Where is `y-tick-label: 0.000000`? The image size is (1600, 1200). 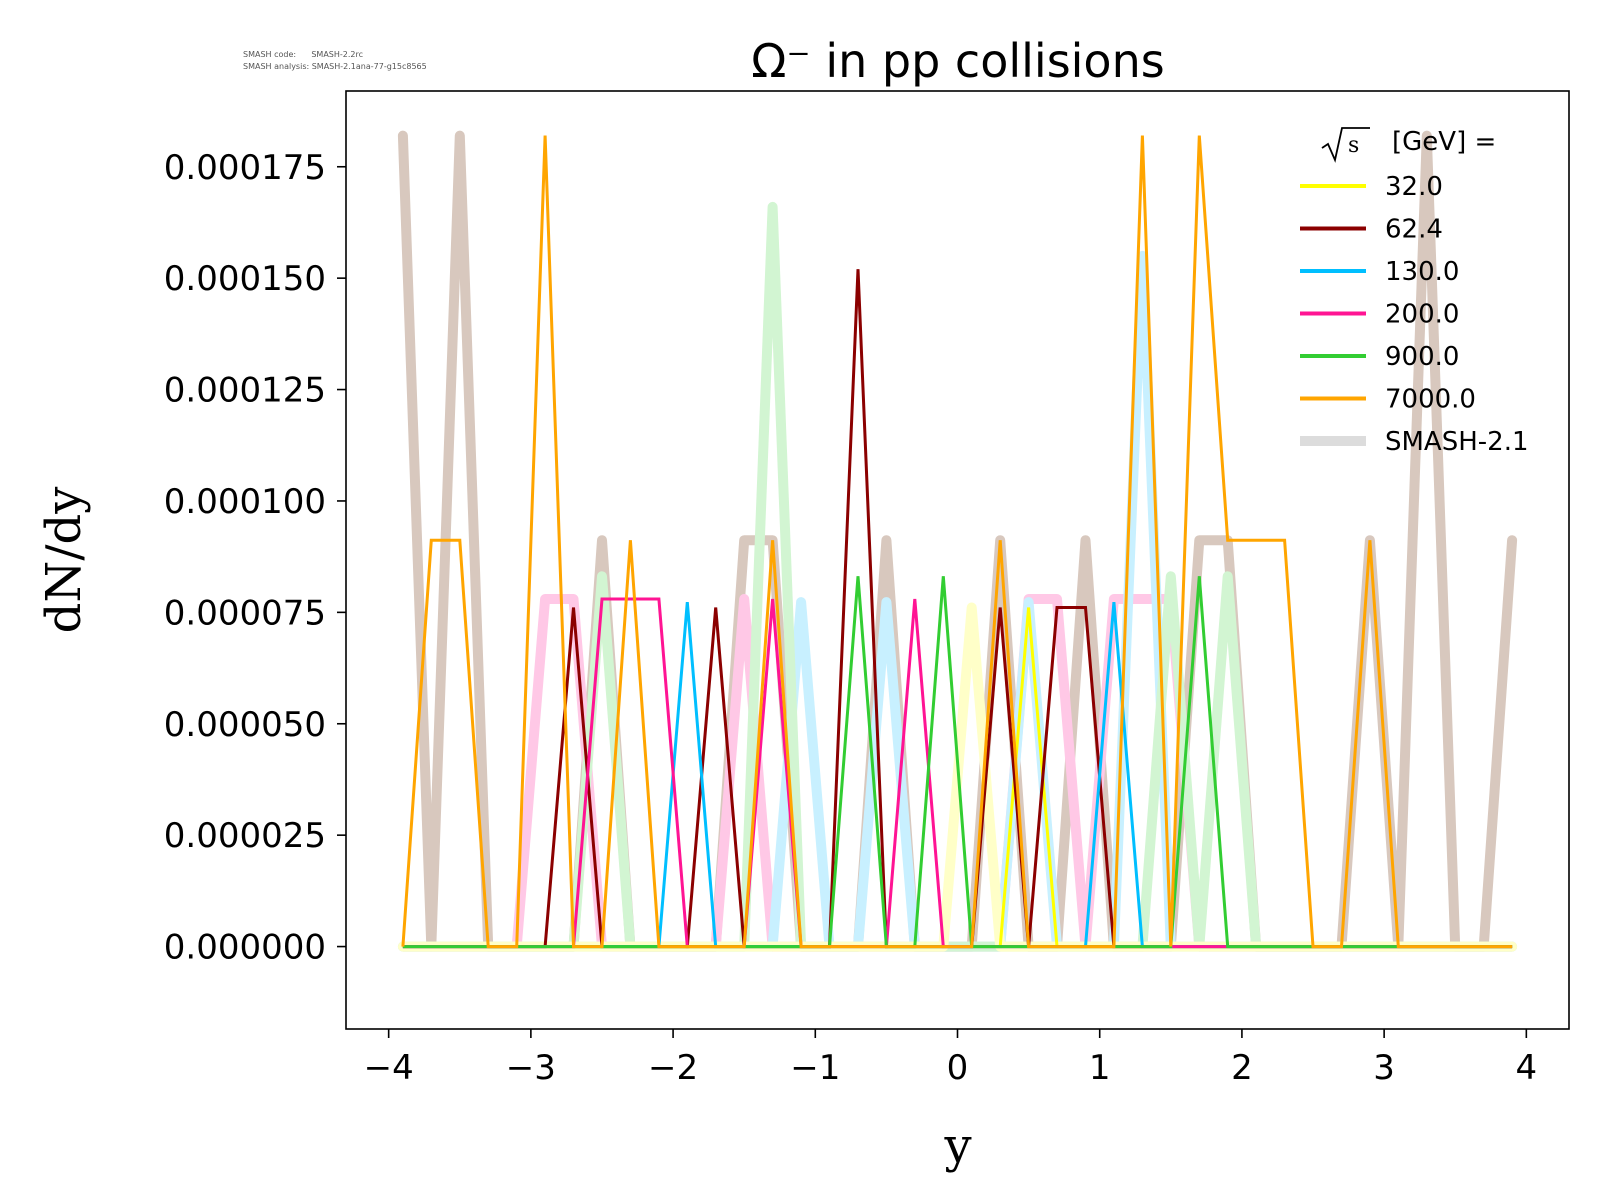 y-tick-label: 0.000000 is located at coordinates (245, 948).